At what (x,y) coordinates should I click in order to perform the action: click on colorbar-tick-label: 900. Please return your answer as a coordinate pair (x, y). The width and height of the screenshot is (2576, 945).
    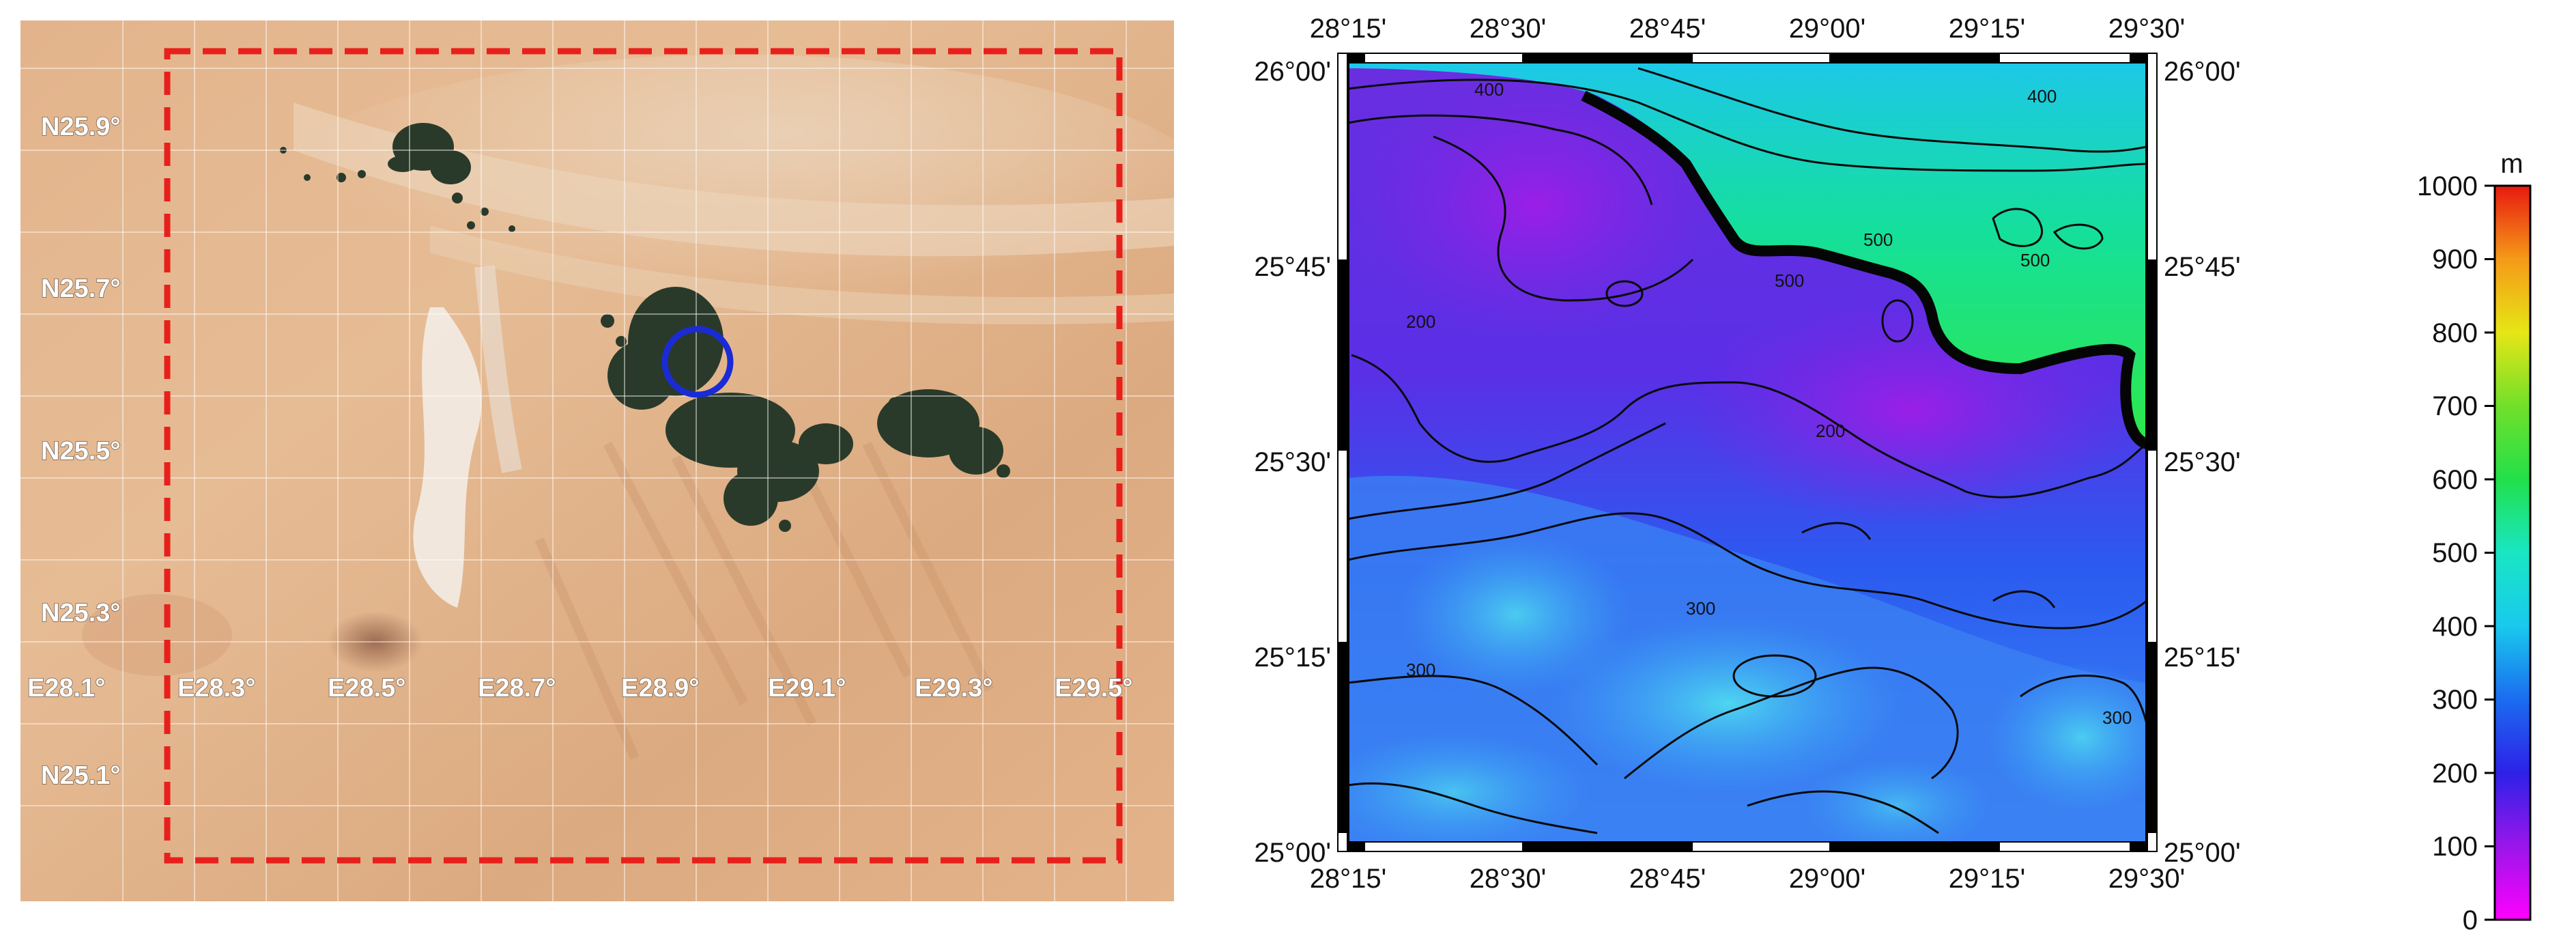
    Looking at the image, I should click on (2455, 259).